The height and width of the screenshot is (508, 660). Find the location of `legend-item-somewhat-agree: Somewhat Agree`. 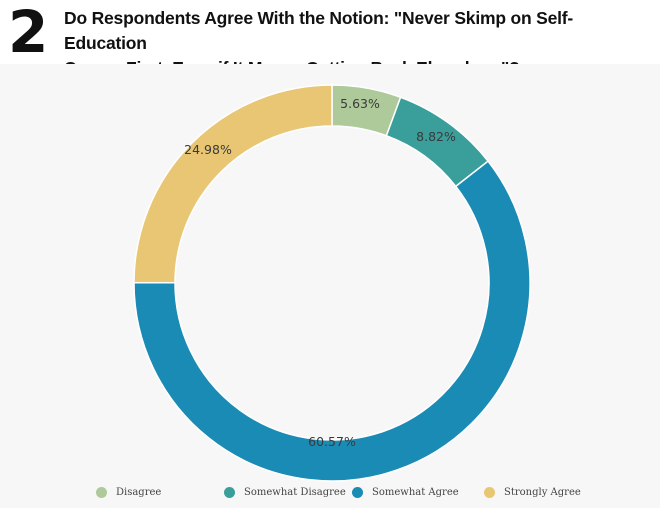

legend-item-somewhat-agree: Somewhat Agree is located at coordinates (405, 492).